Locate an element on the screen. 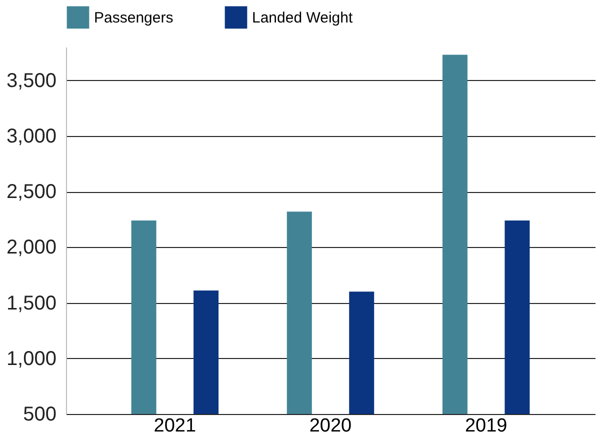 This screenshot has width=606, height=448. legend-label: Landed Weight is located at coordinates (303, 17).